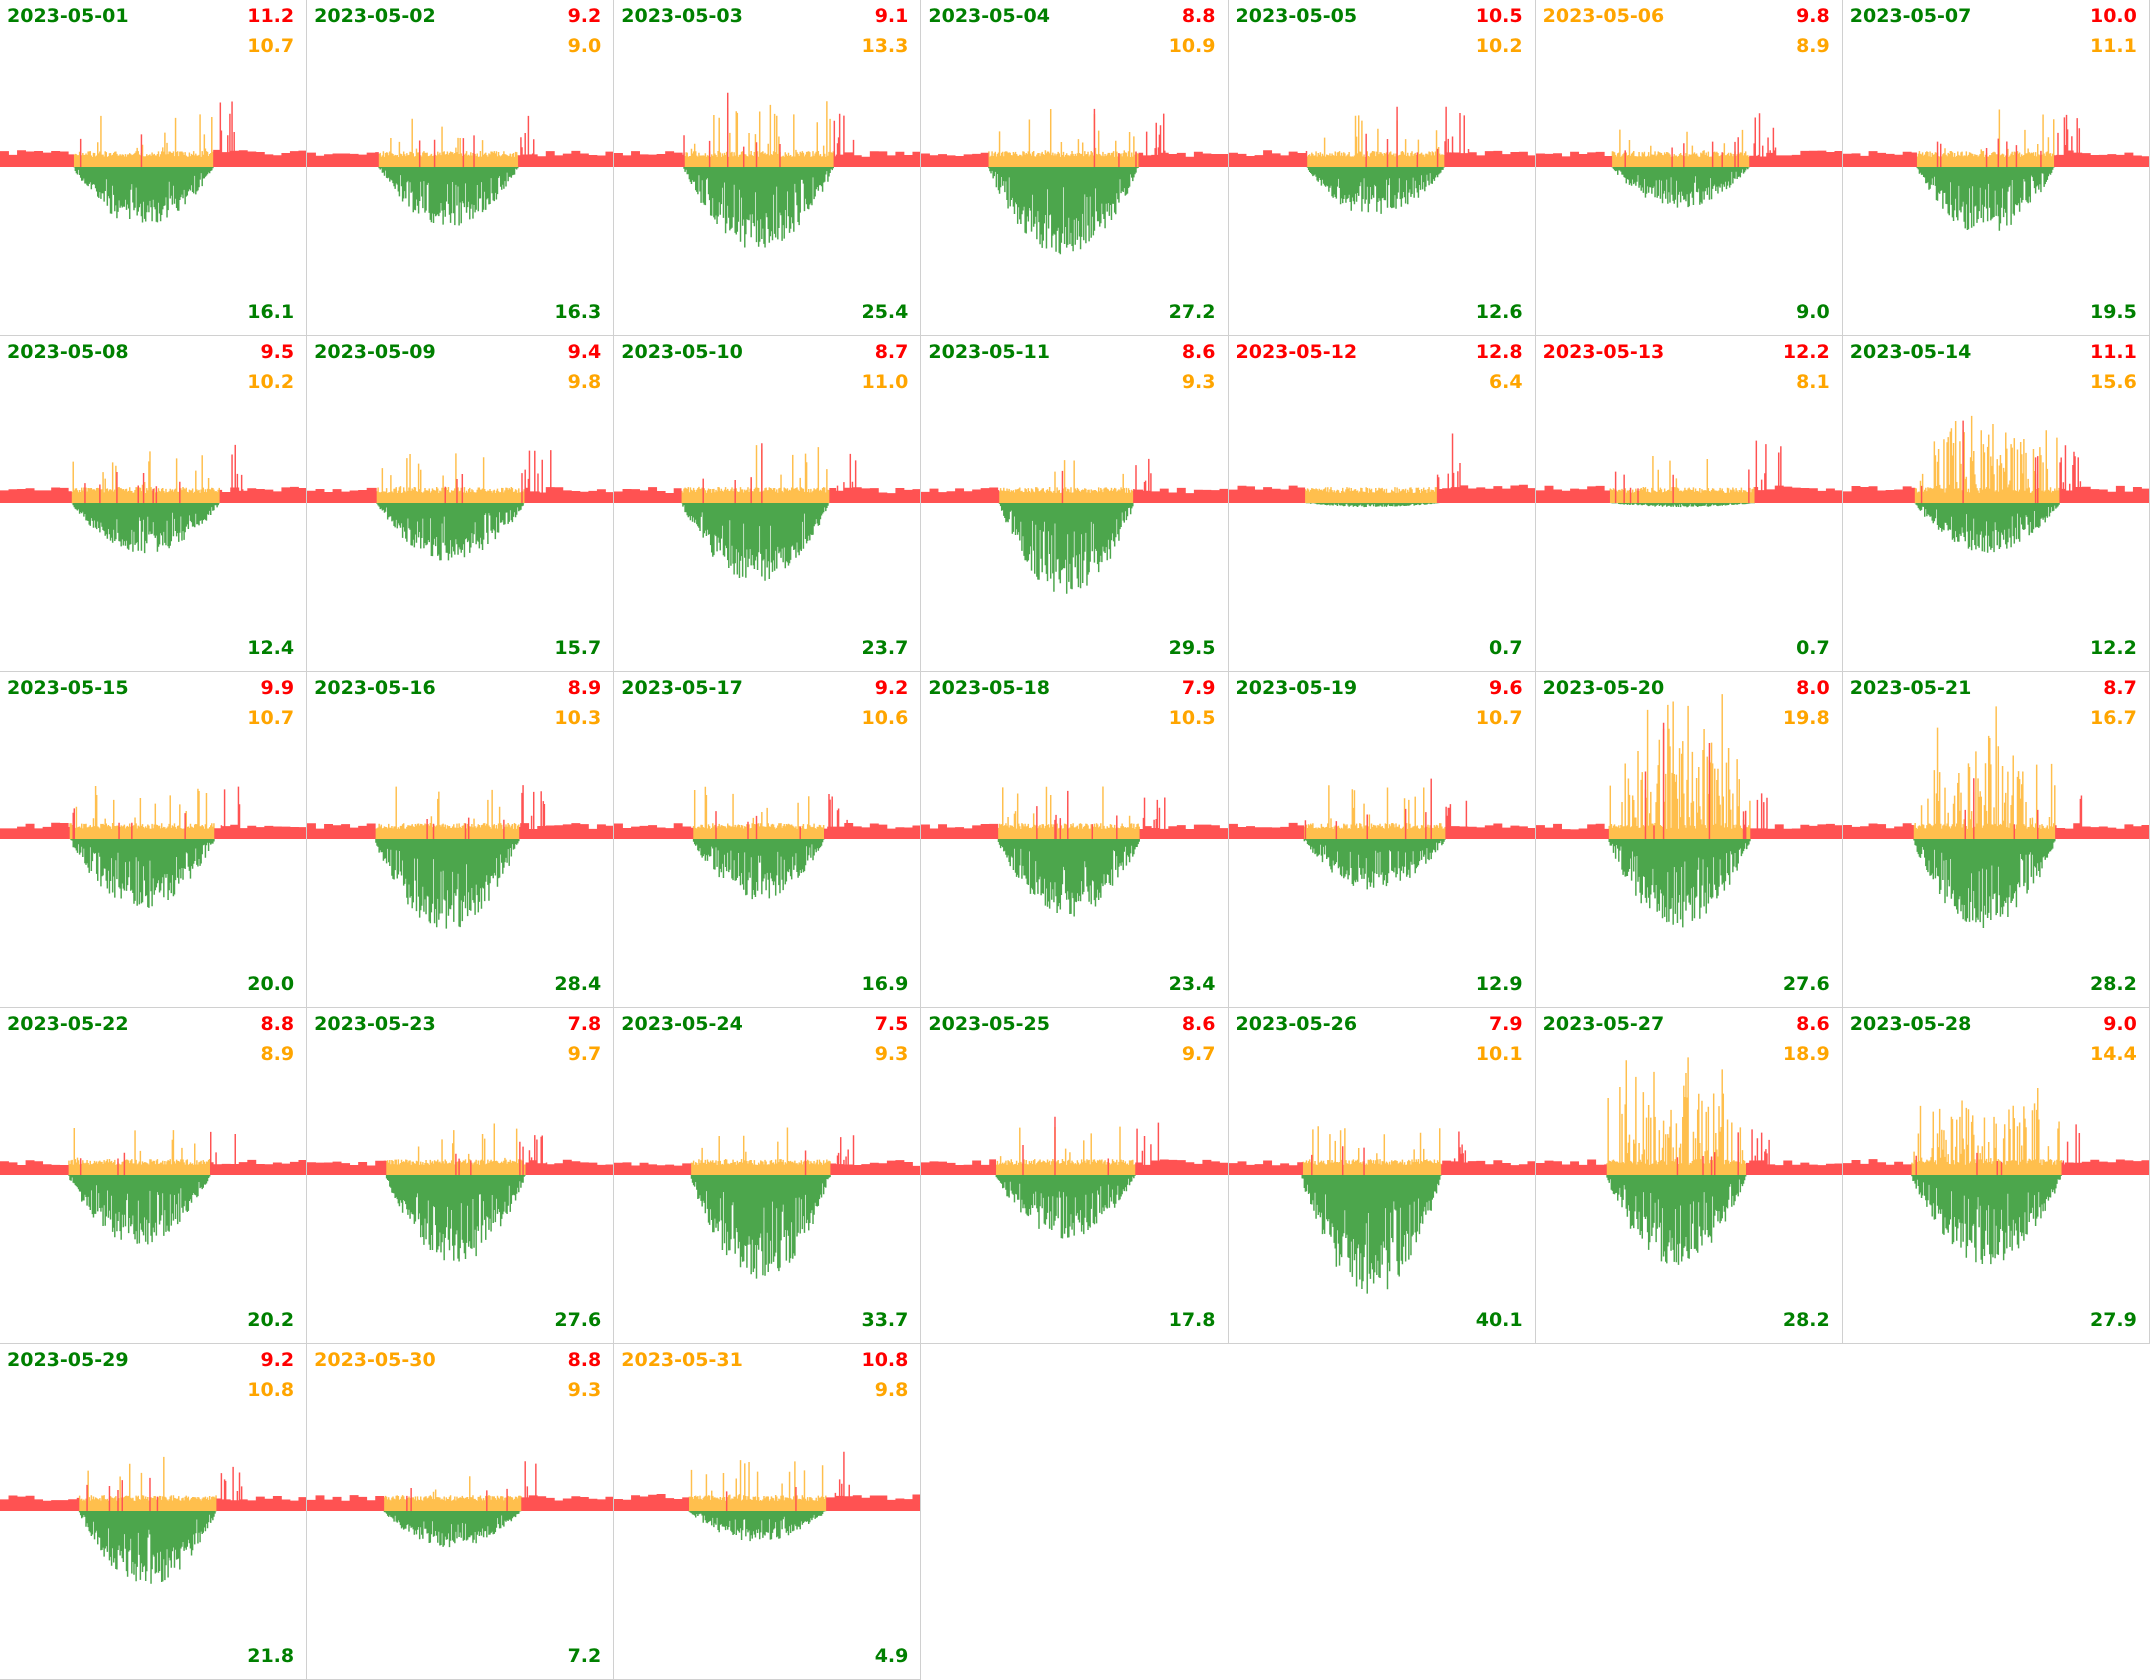  I want to click on self-consumption-value: 8.9, so click(1813, 46).